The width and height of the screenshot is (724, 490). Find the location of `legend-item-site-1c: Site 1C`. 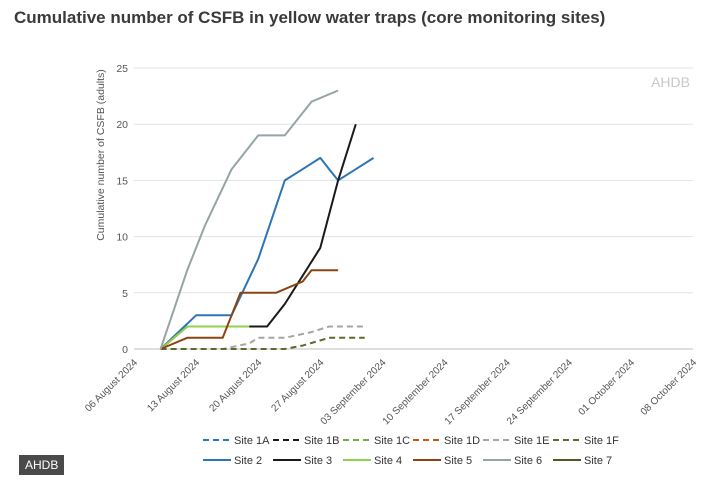

legend-item-site-1c: Site 1C is located at coordinates (376, 441).